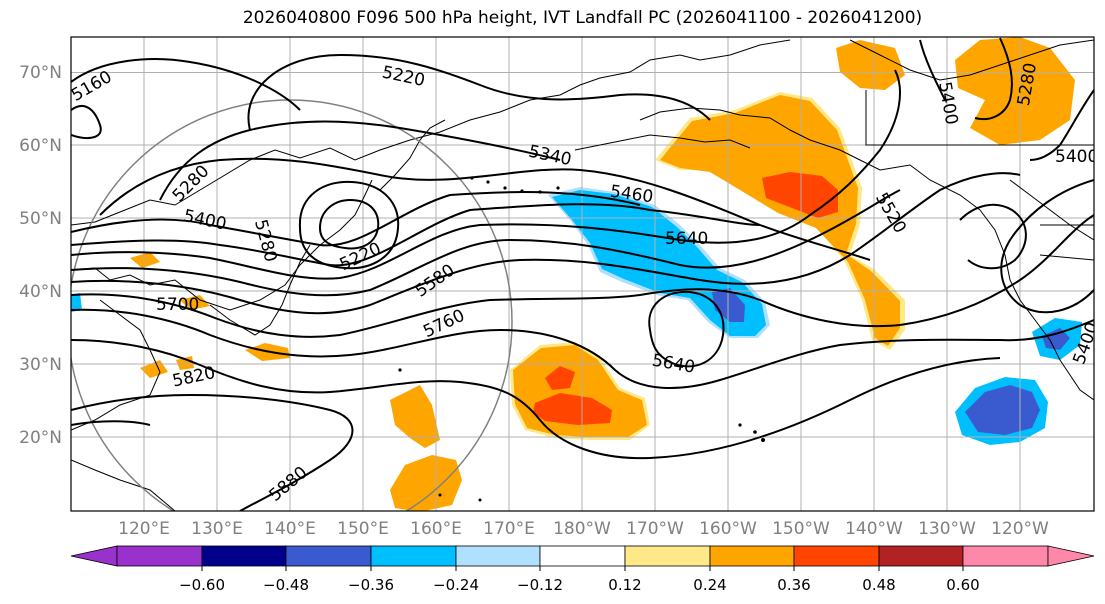  What do you see at coordinates (1071, 556) in the screenshot?
I see `colorbar-extend-high` at bounding box center [1071, 556].